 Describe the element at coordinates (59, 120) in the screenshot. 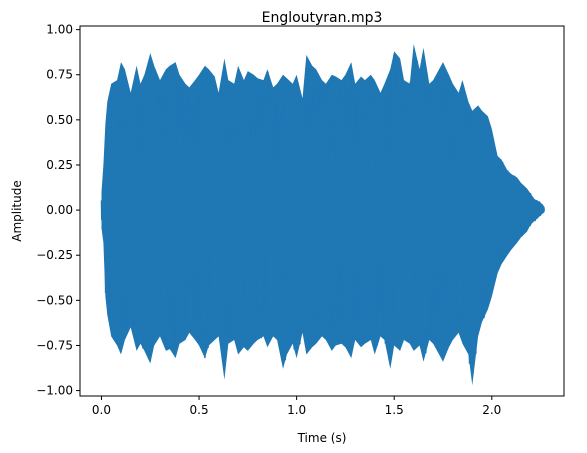

I see `y-tick-label: 0.50` at that location.